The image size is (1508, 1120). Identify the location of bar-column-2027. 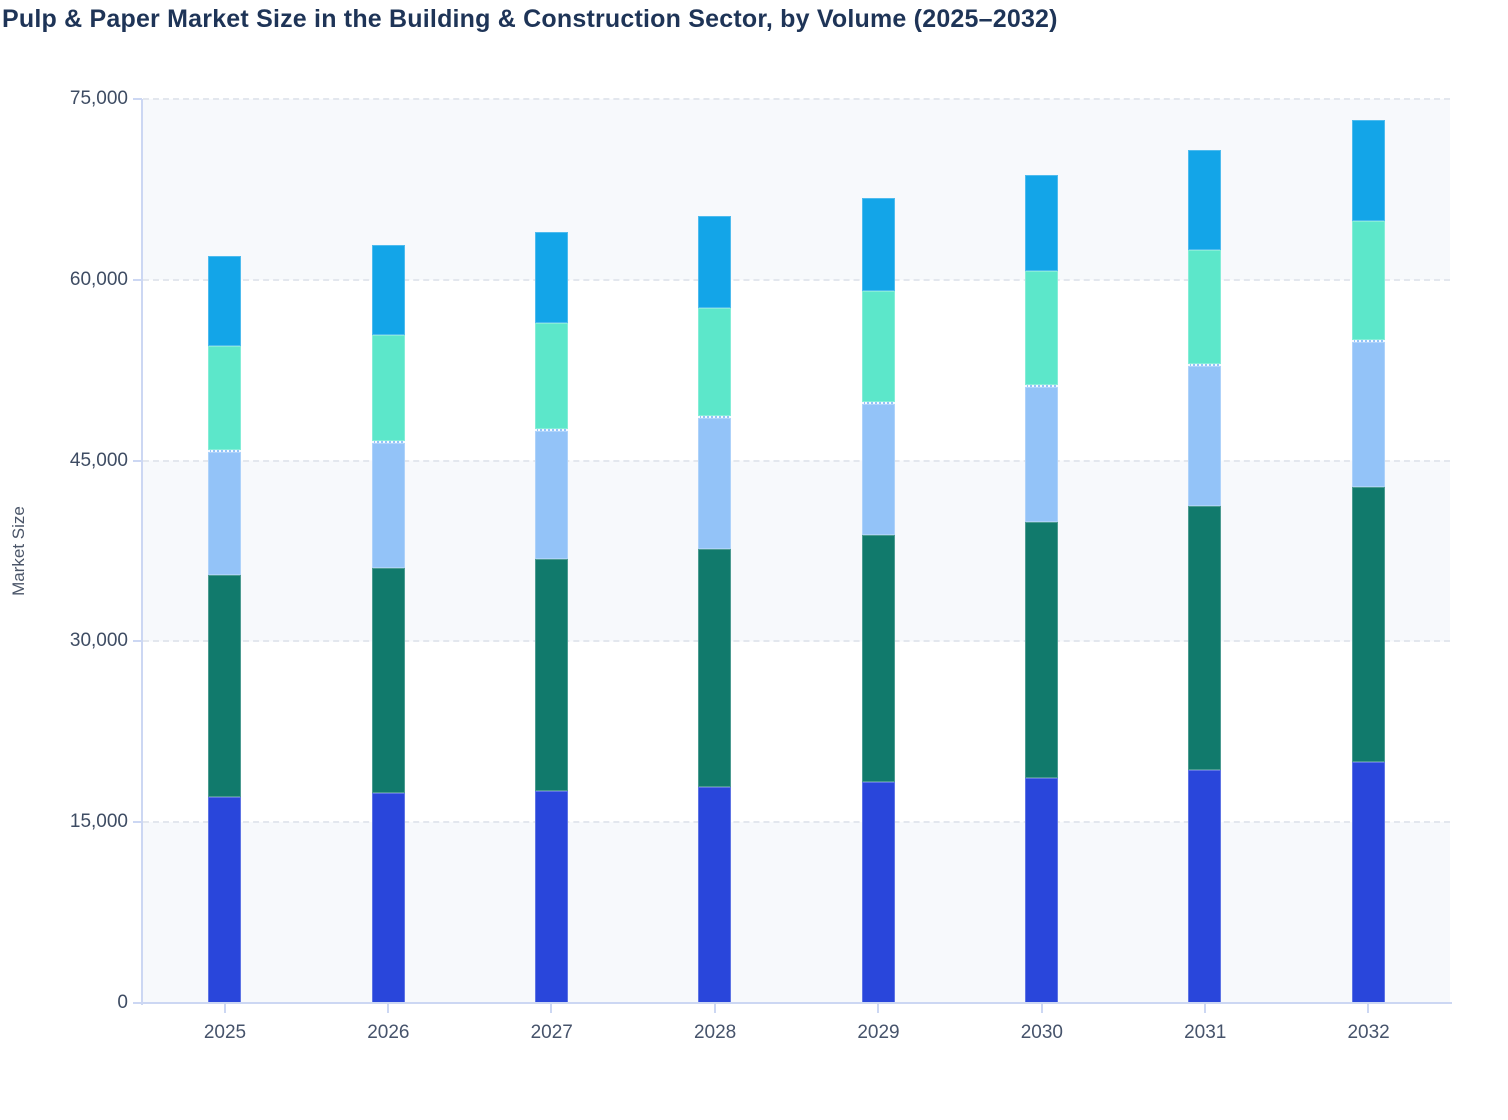
(551, 551).